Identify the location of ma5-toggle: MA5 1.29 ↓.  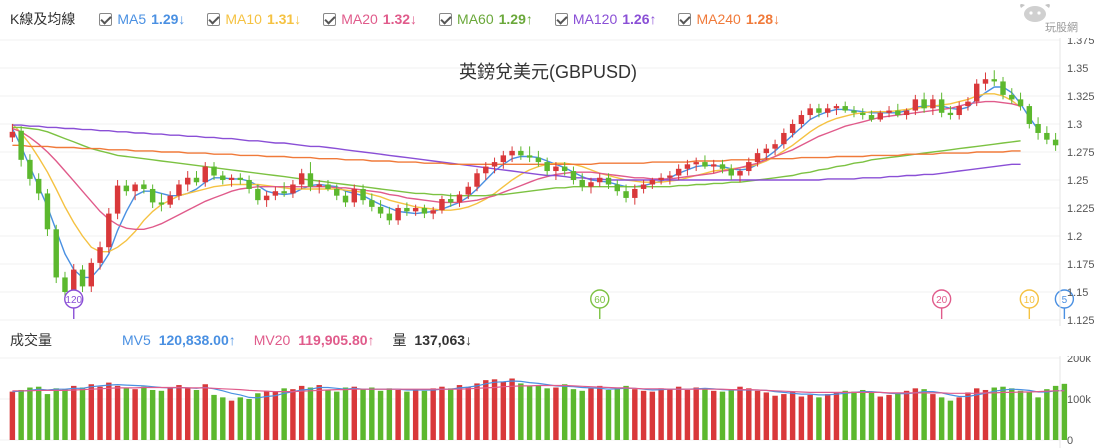
(142, 19).